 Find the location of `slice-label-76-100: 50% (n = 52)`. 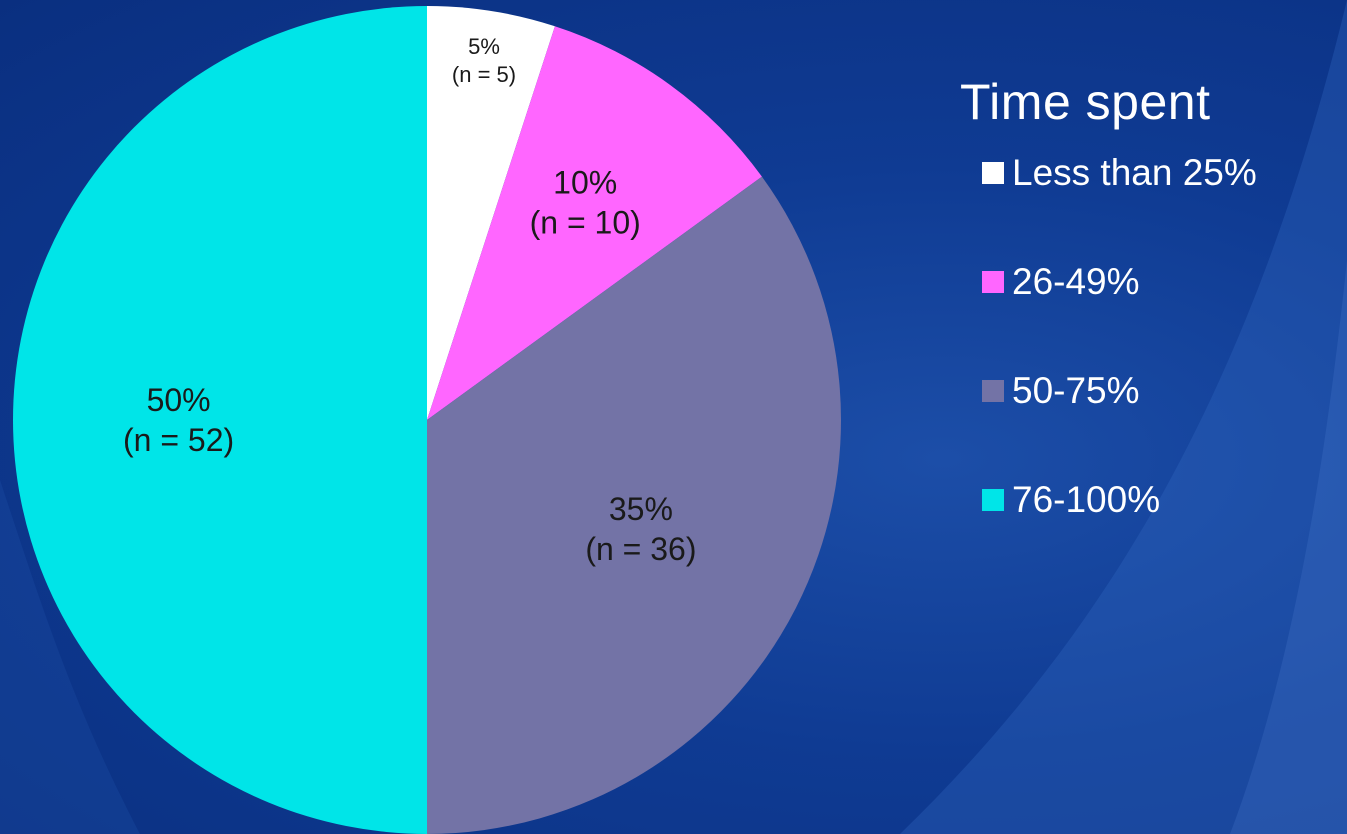

slice-label-76-100: 50% (n = 52) is located at coordinates (178, 420).